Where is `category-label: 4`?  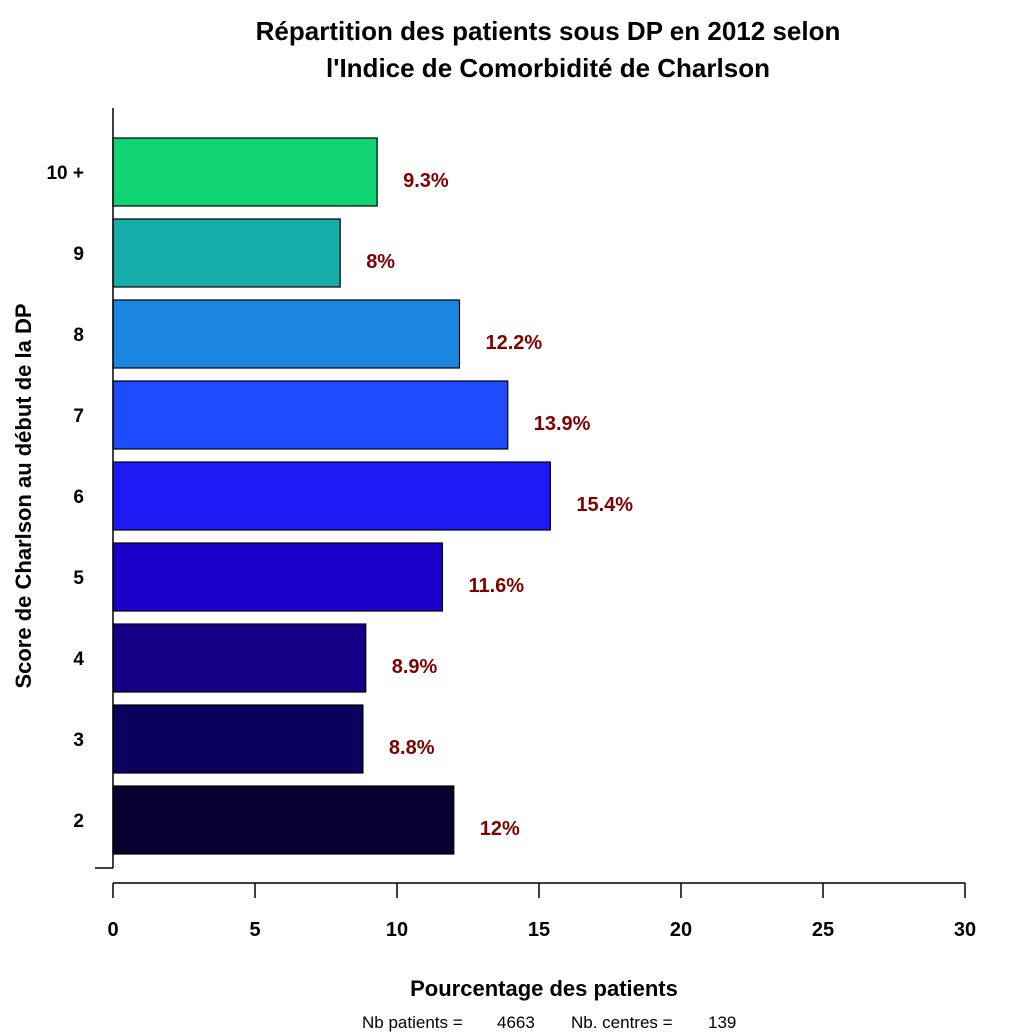
category-label: 4 is located at coordinates (78, 659).